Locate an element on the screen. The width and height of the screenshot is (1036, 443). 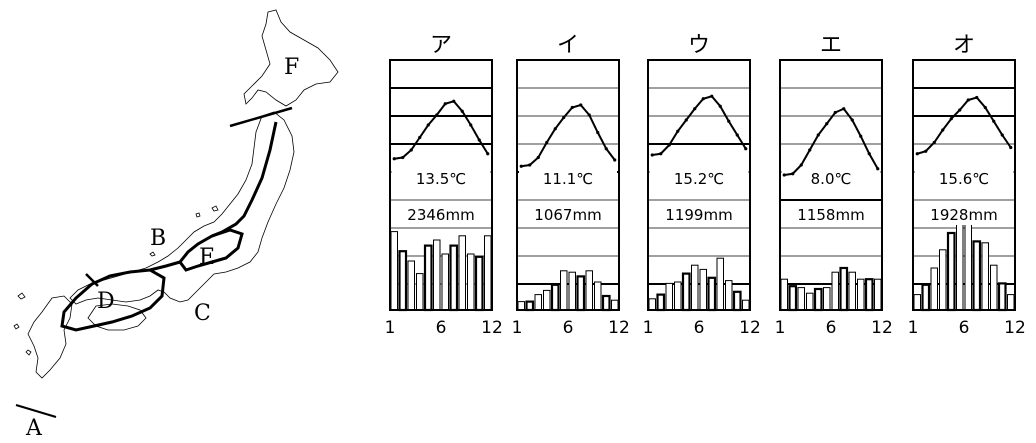
shikoku-outline is located at coordinates (117, 317).